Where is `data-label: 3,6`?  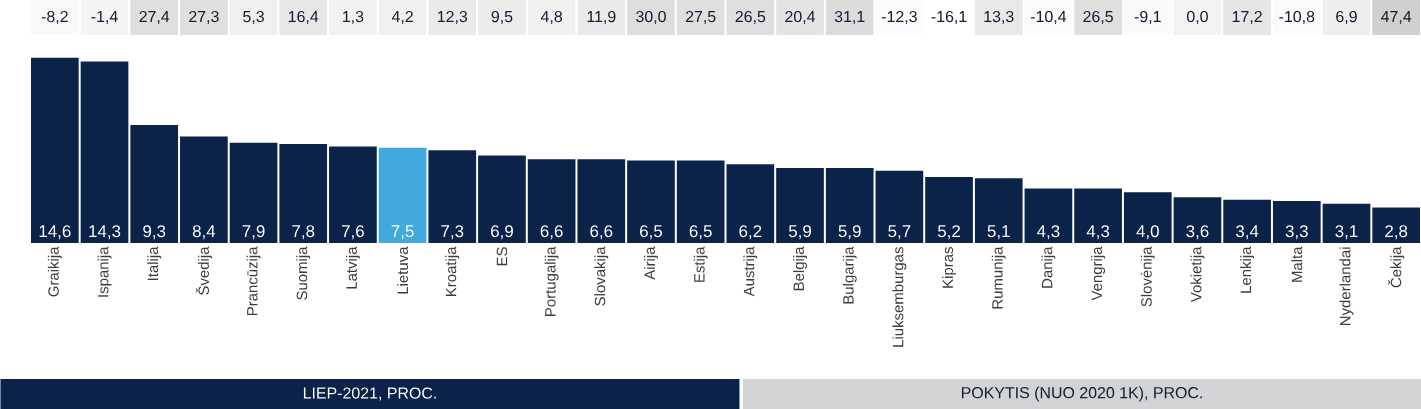 data-label: 3,6 is located at coordinates (1197, 232).